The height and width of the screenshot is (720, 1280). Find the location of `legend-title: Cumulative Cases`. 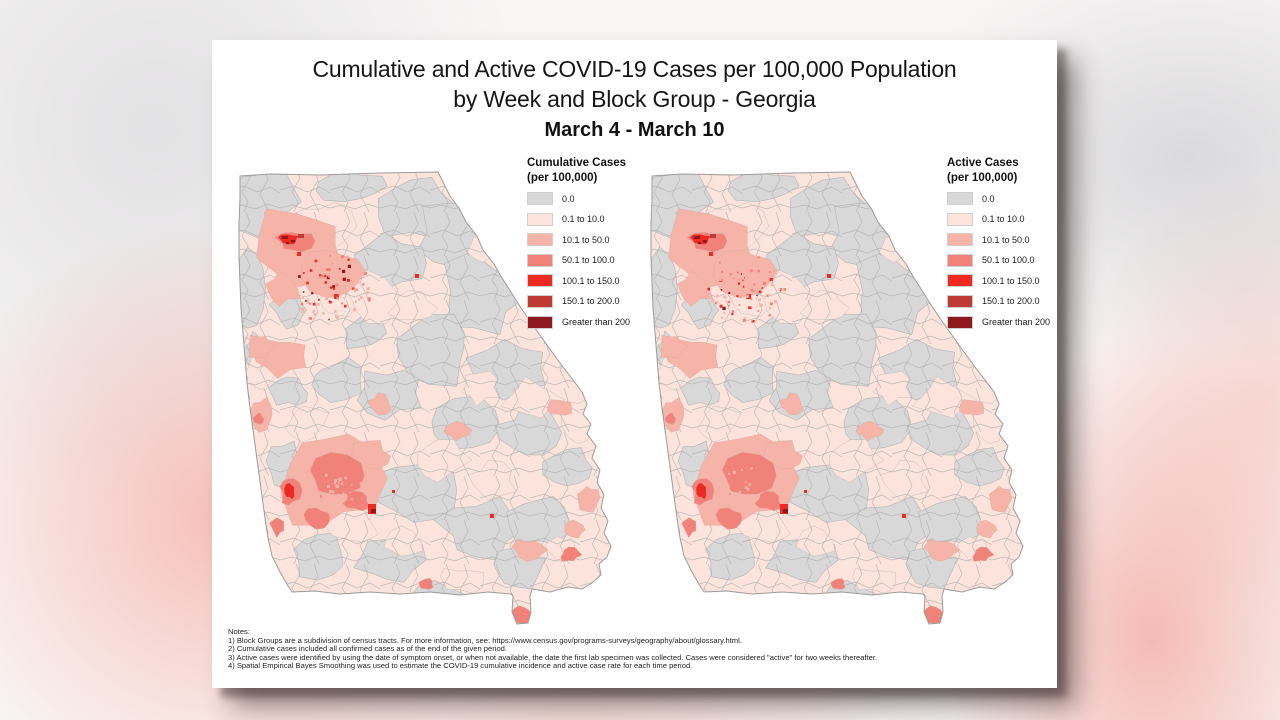

legend-title: Cumulative Cases is located at coordinates (577, 163).